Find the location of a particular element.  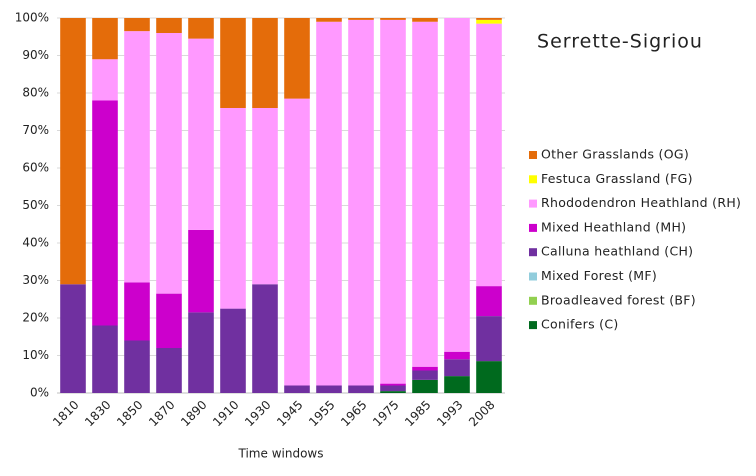

legend-label: Rhododendron Heathland (RH) is located at coordinates (641, 202).